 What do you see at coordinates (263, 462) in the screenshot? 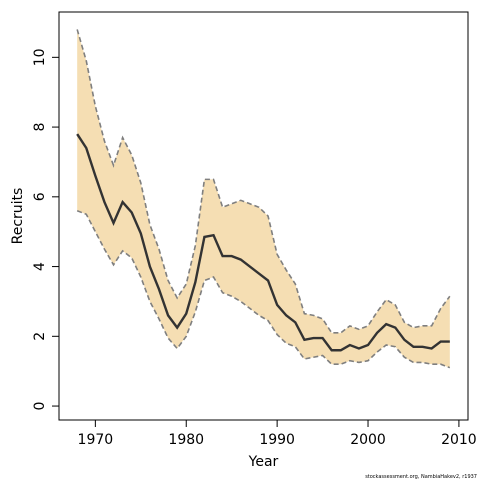
I see `x-axis-title: Year` at bounding box center [263, 462].